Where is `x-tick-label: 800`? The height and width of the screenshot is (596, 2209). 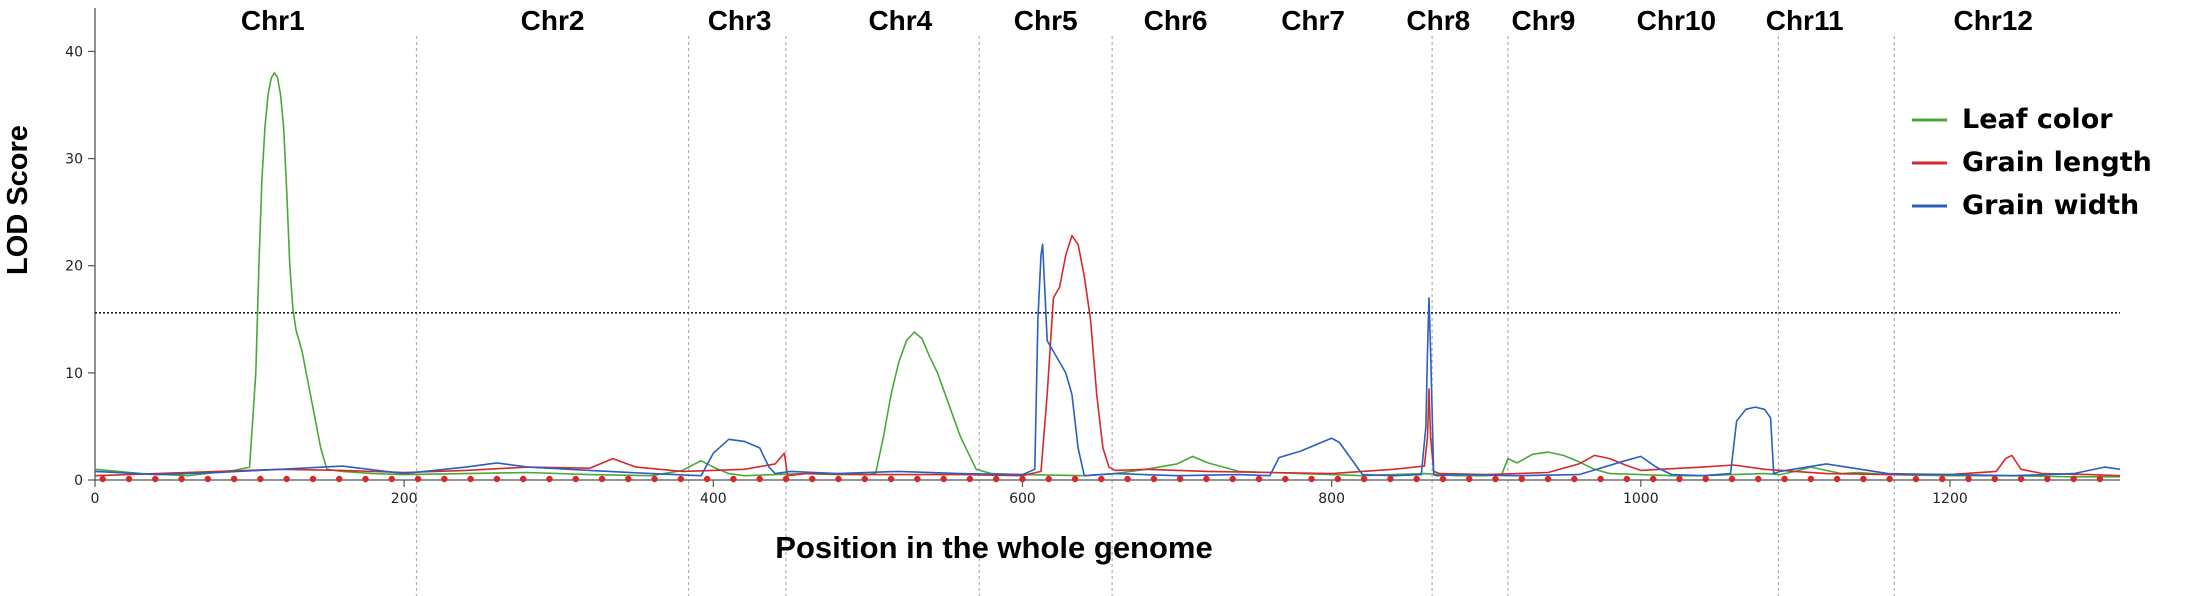
x-tick-label: 800 is located at coordinates (1331, 499).